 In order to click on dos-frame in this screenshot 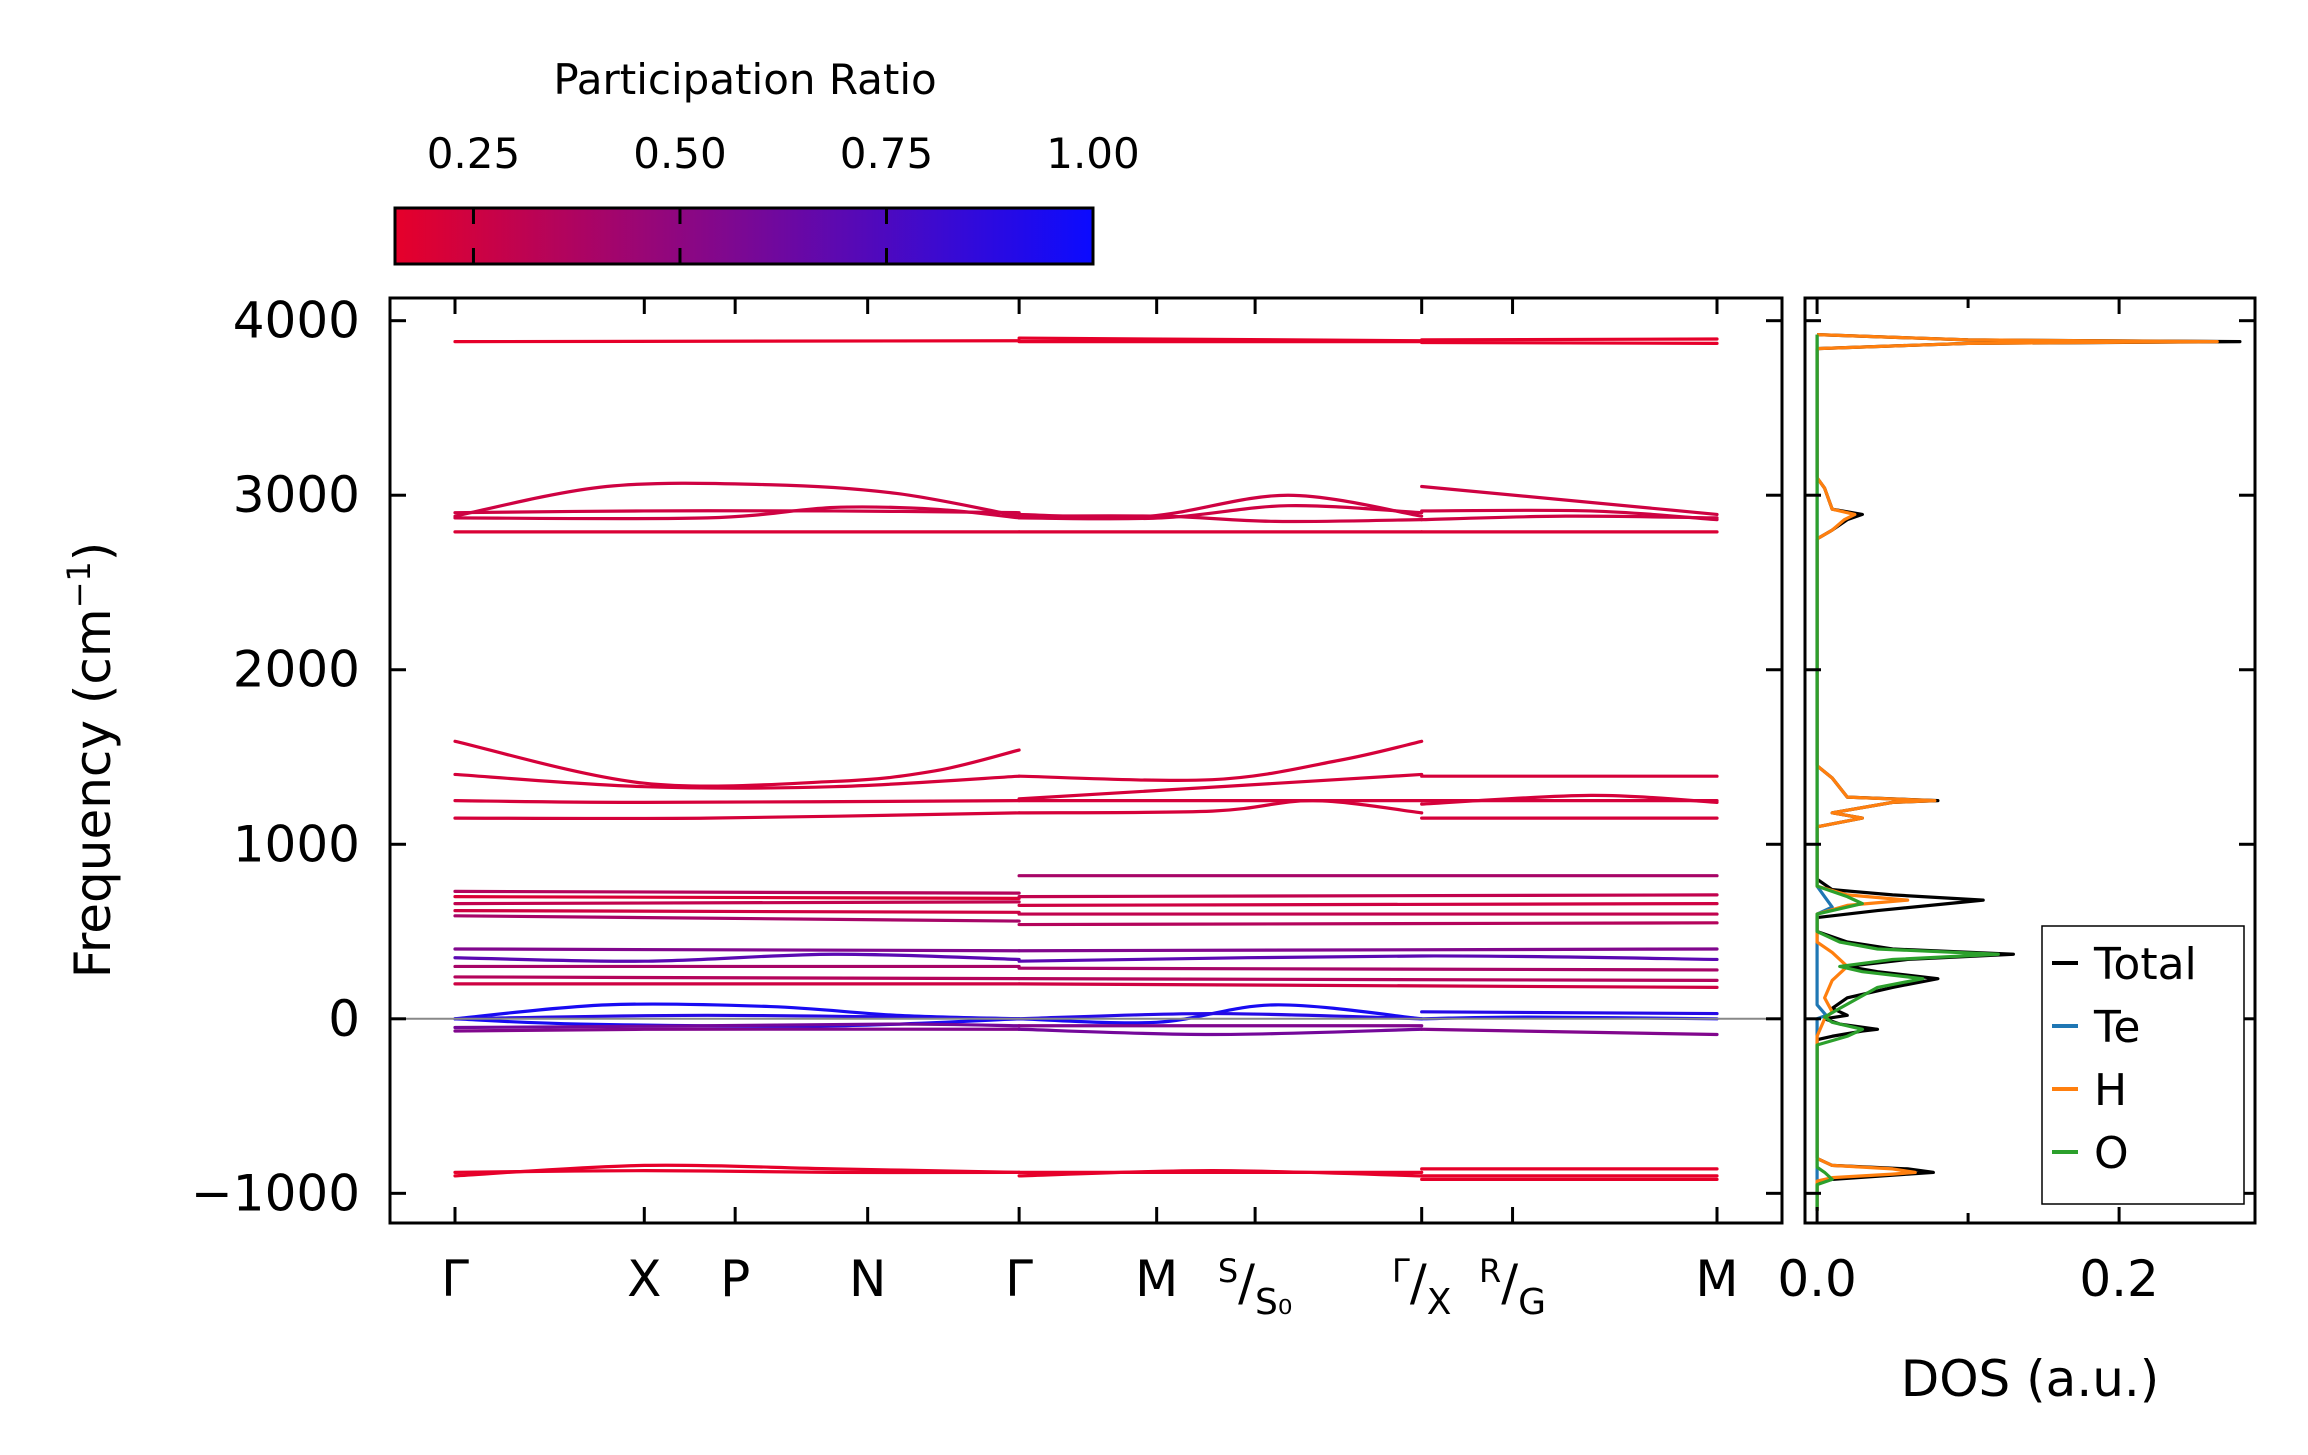, I will do `click(2030, 760)`.